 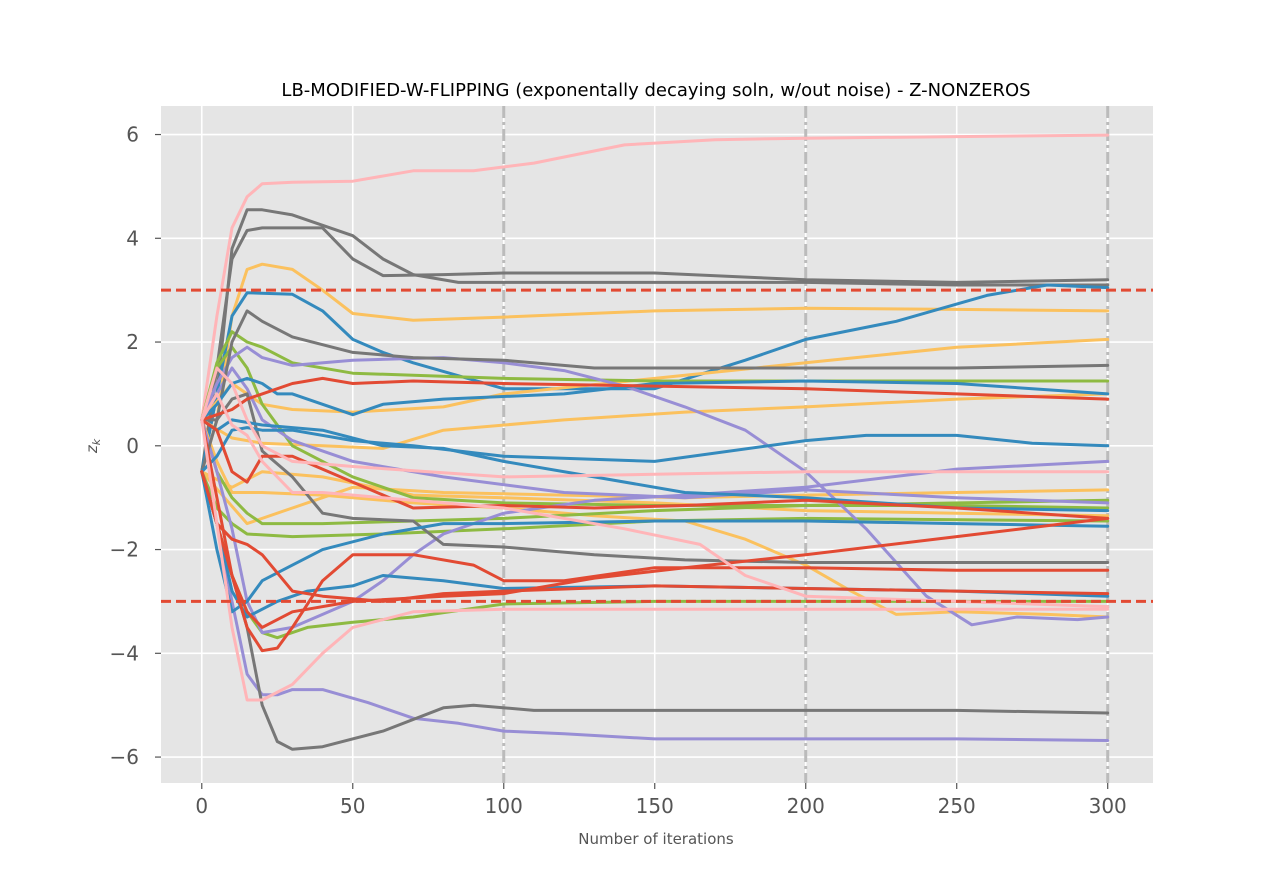 What do you see at coordinates (806, 806) in the screenshot?
I see `x-tick-label: 200` at bounding box center [806, 806].